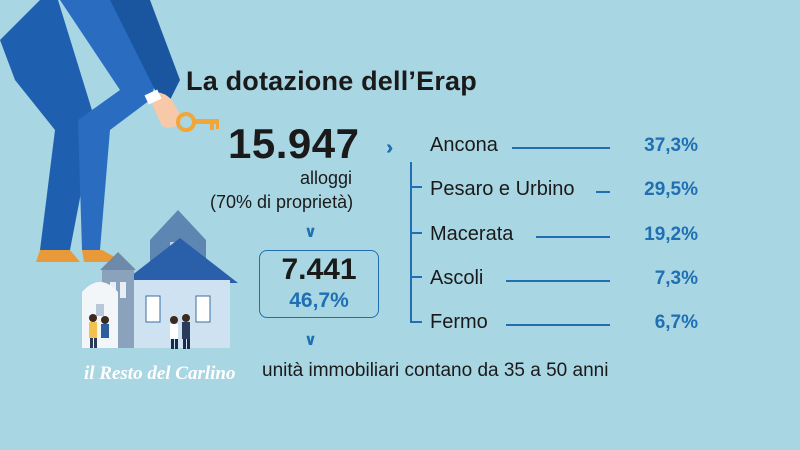 Image resolution: width=800 pixels, height=450 pixels. Describe the element at coordinates (145, 55) in the screenshot. I see `jacket` at that location.